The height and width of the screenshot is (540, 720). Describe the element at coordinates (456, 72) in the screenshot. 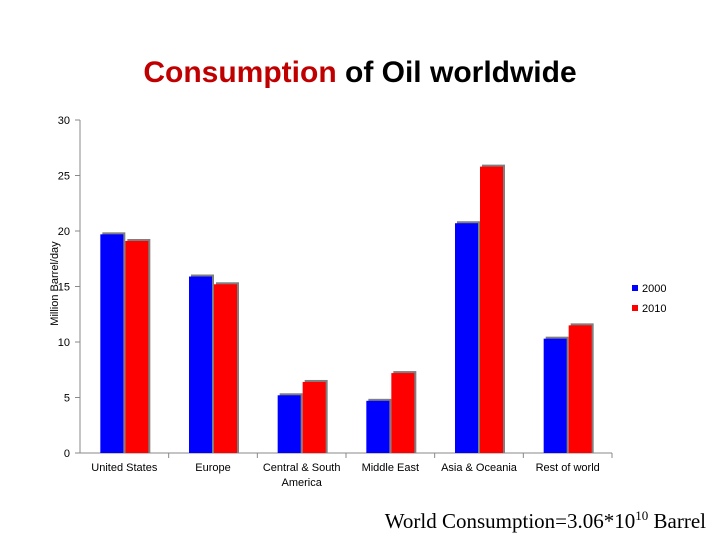

I see `chart-title-rest: of Oil worldwide` at that location.